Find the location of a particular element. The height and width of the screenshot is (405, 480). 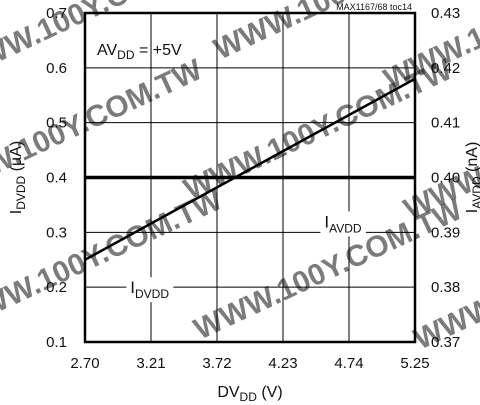

series-label-dvdd: IDVDD is located at coordinates (149, 289).